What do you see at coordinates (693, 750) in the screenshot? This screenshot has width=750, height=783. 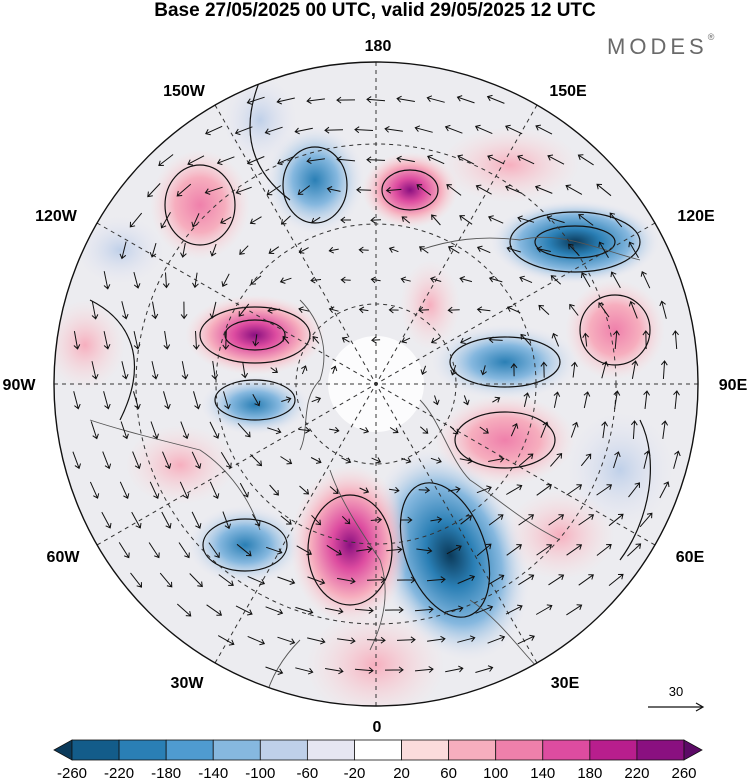 I see `colorbar-extend-high` at bounding box center [693, 750].